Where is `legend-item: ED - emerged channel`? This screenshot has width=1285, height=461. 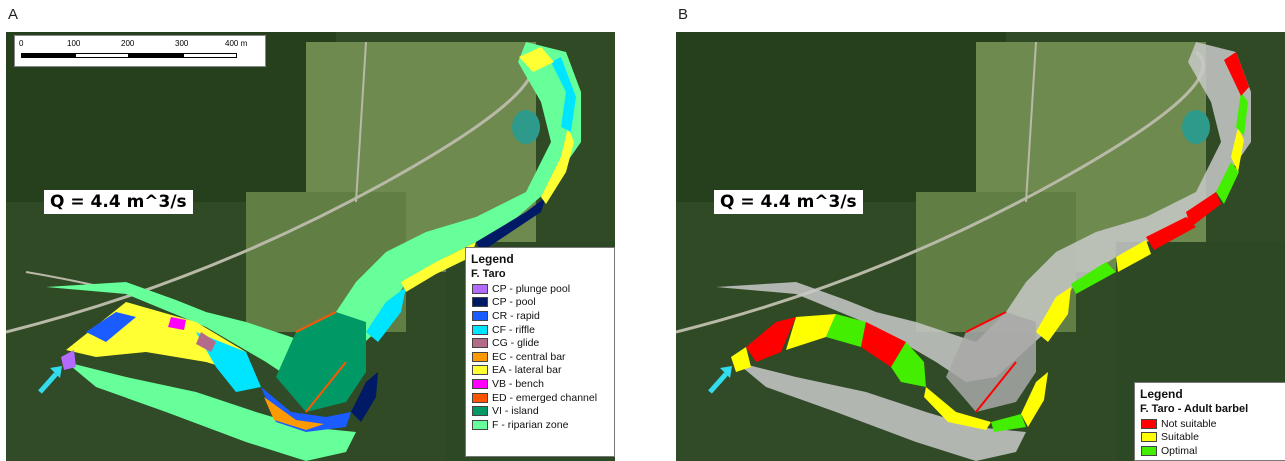 legend-item: ED - emerged channel is located at coordinates (543, 398).